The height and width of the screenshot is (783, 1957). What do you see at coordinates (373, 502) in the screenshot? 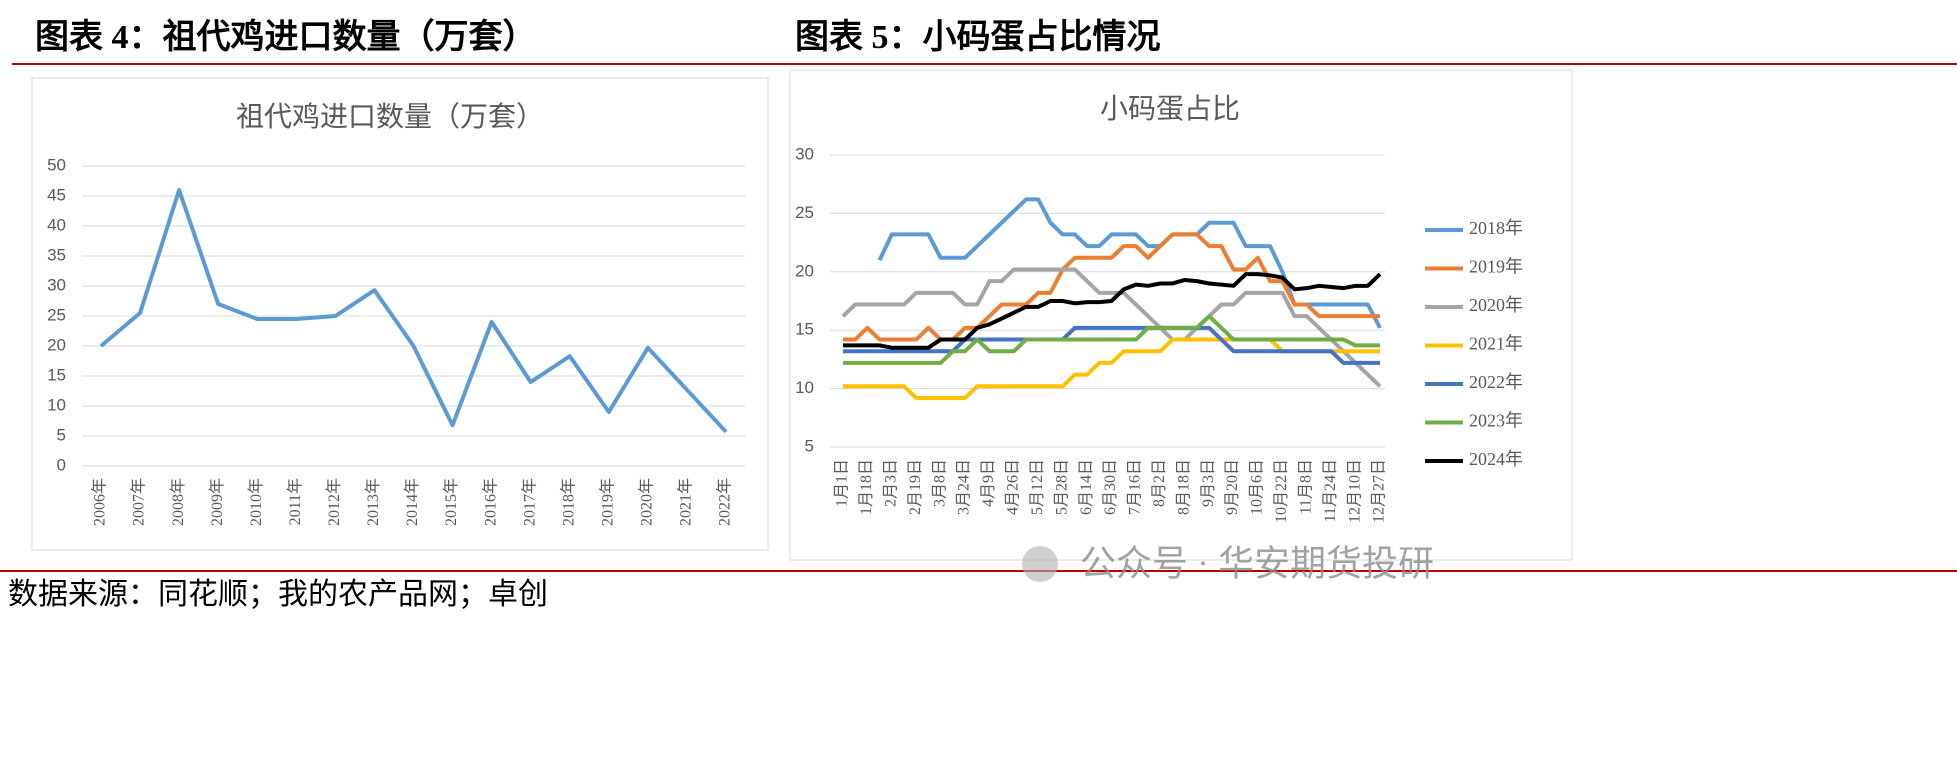
I see `x-tick-label: 2013年` at bounding box center [373, 502].